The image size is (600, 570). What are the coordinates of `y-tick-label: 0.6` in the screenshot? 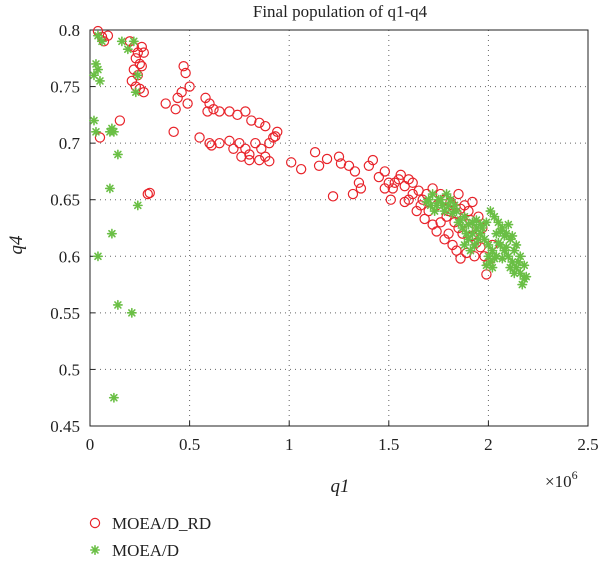 It's located at (69, 256).